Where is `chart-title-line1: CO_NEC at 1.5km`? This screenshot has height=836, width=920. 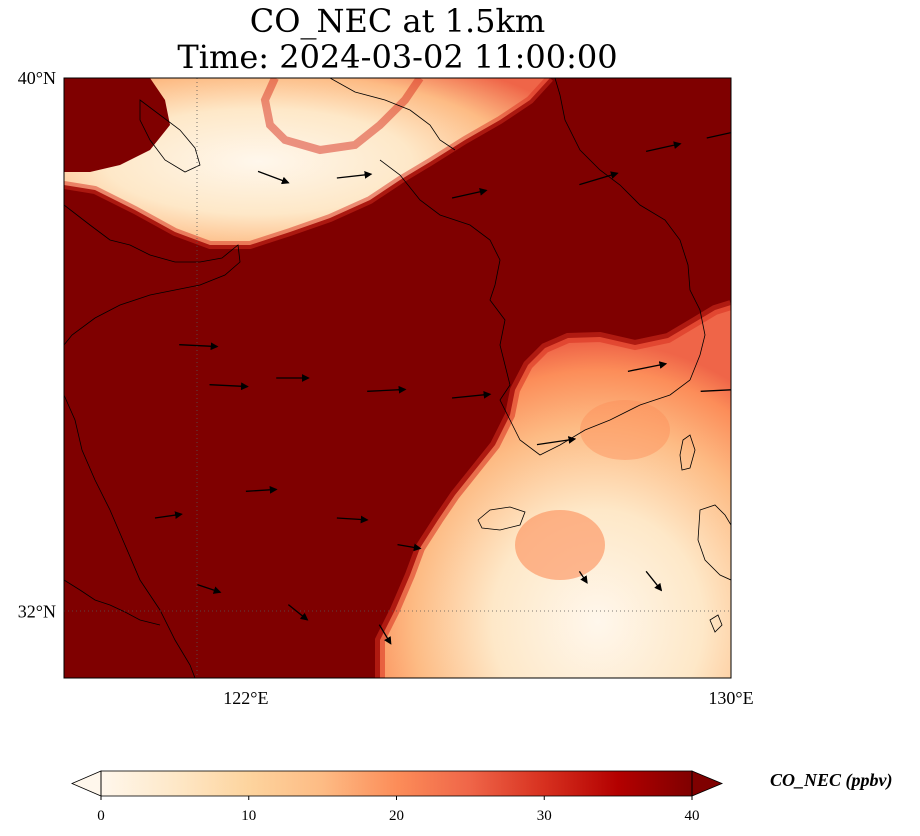 chart-title-line1: CO_NEC at 1.5km is located at coordinates (397, 21).